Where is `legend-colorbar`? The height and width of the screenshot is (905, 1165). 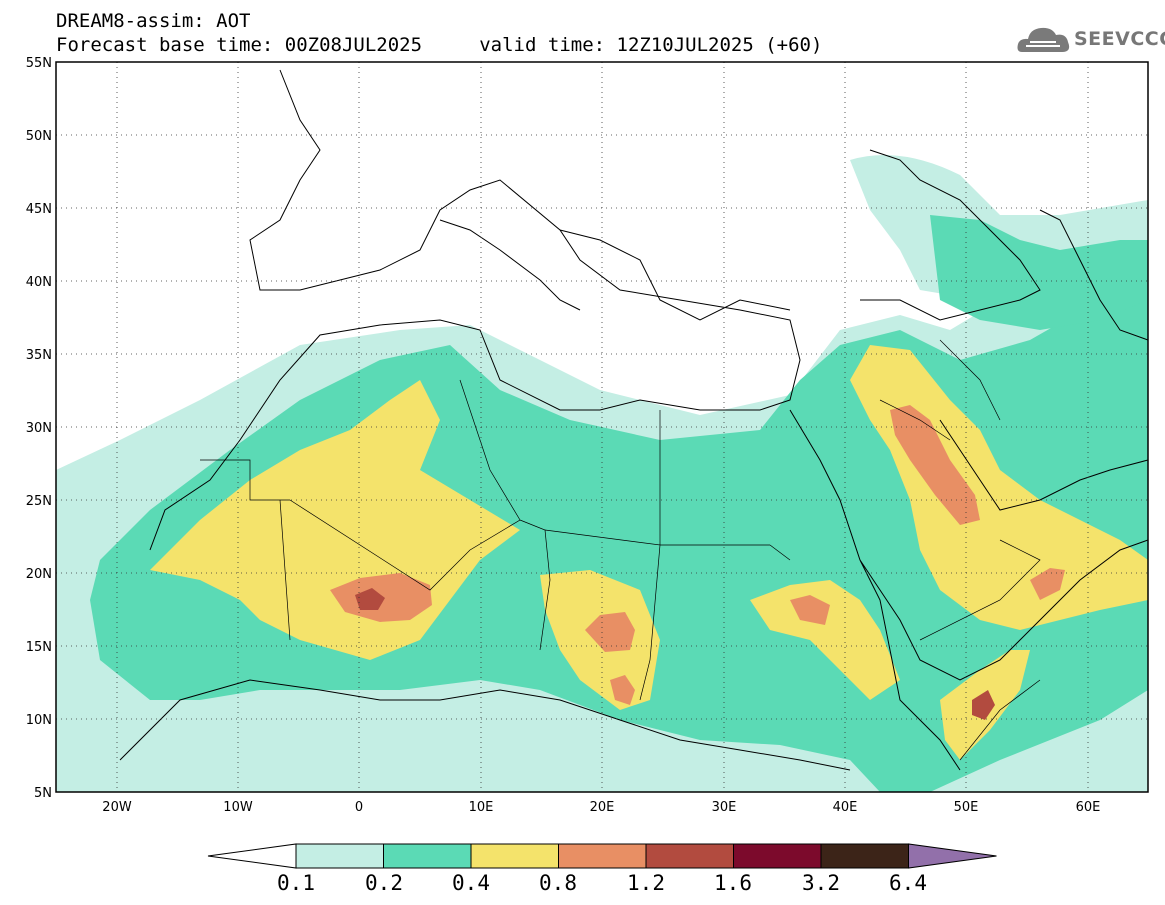 legend-colorbar is located at coordinates (602, 856).